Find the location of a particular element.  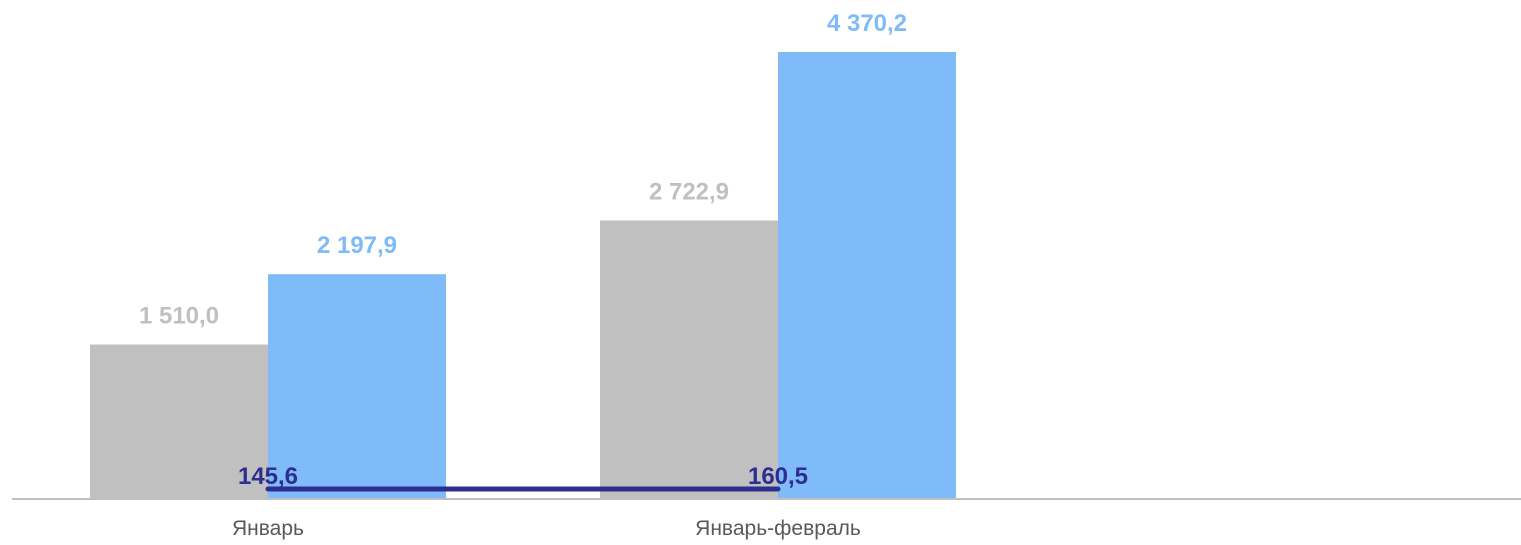

category-label: Январь is located at coordinates (268, 528).